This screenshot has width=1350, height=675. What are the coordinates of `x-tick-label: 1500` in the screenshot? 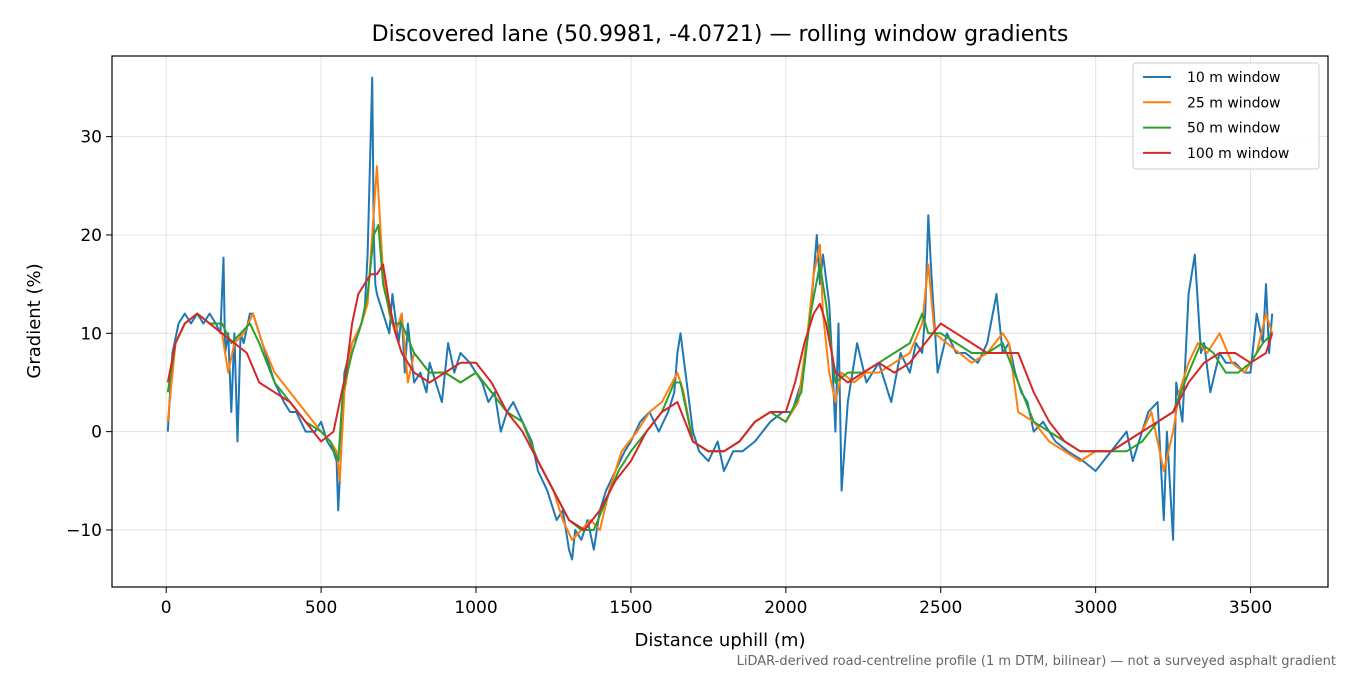 It's located at (630, 608).